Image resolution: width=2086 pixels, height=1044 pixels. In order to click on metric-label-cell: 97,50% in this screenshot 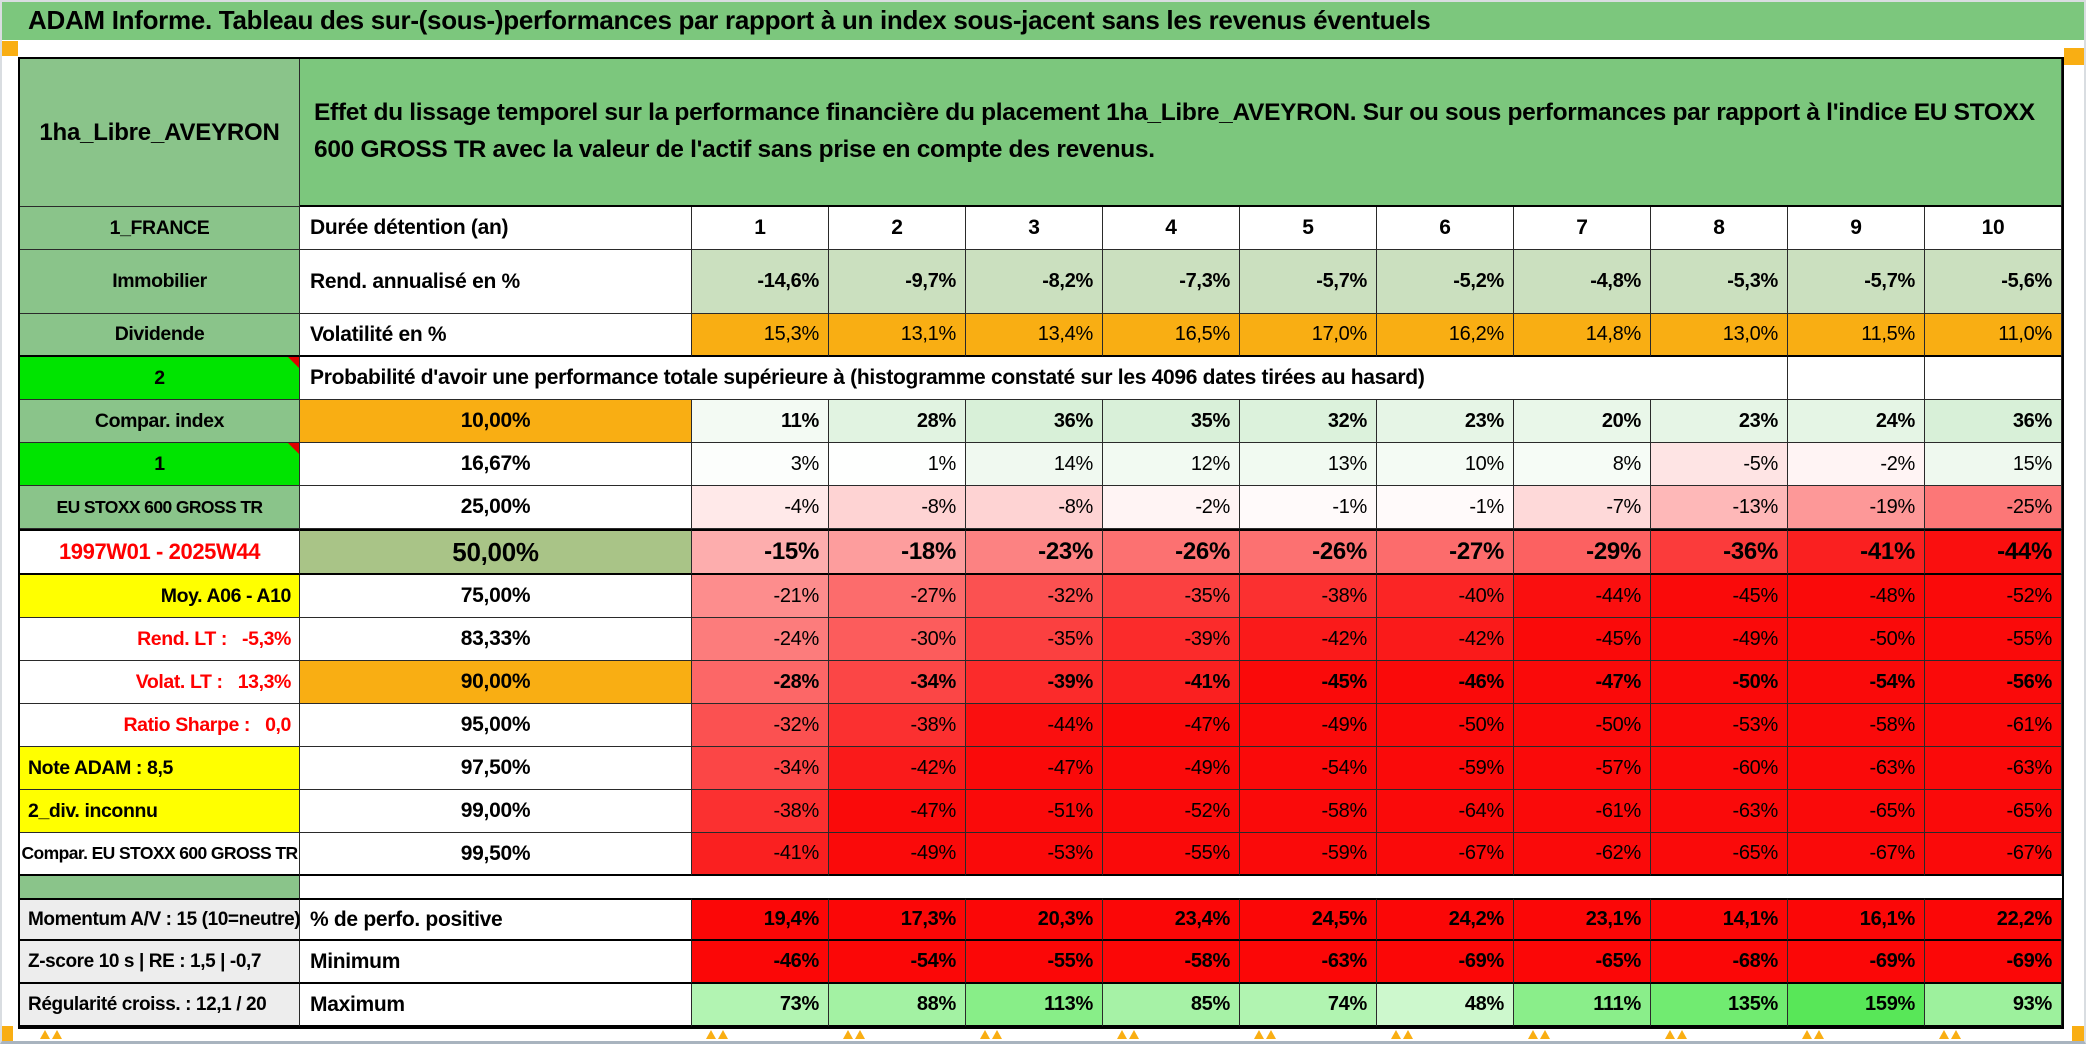, I will do `click(496, 768)`.